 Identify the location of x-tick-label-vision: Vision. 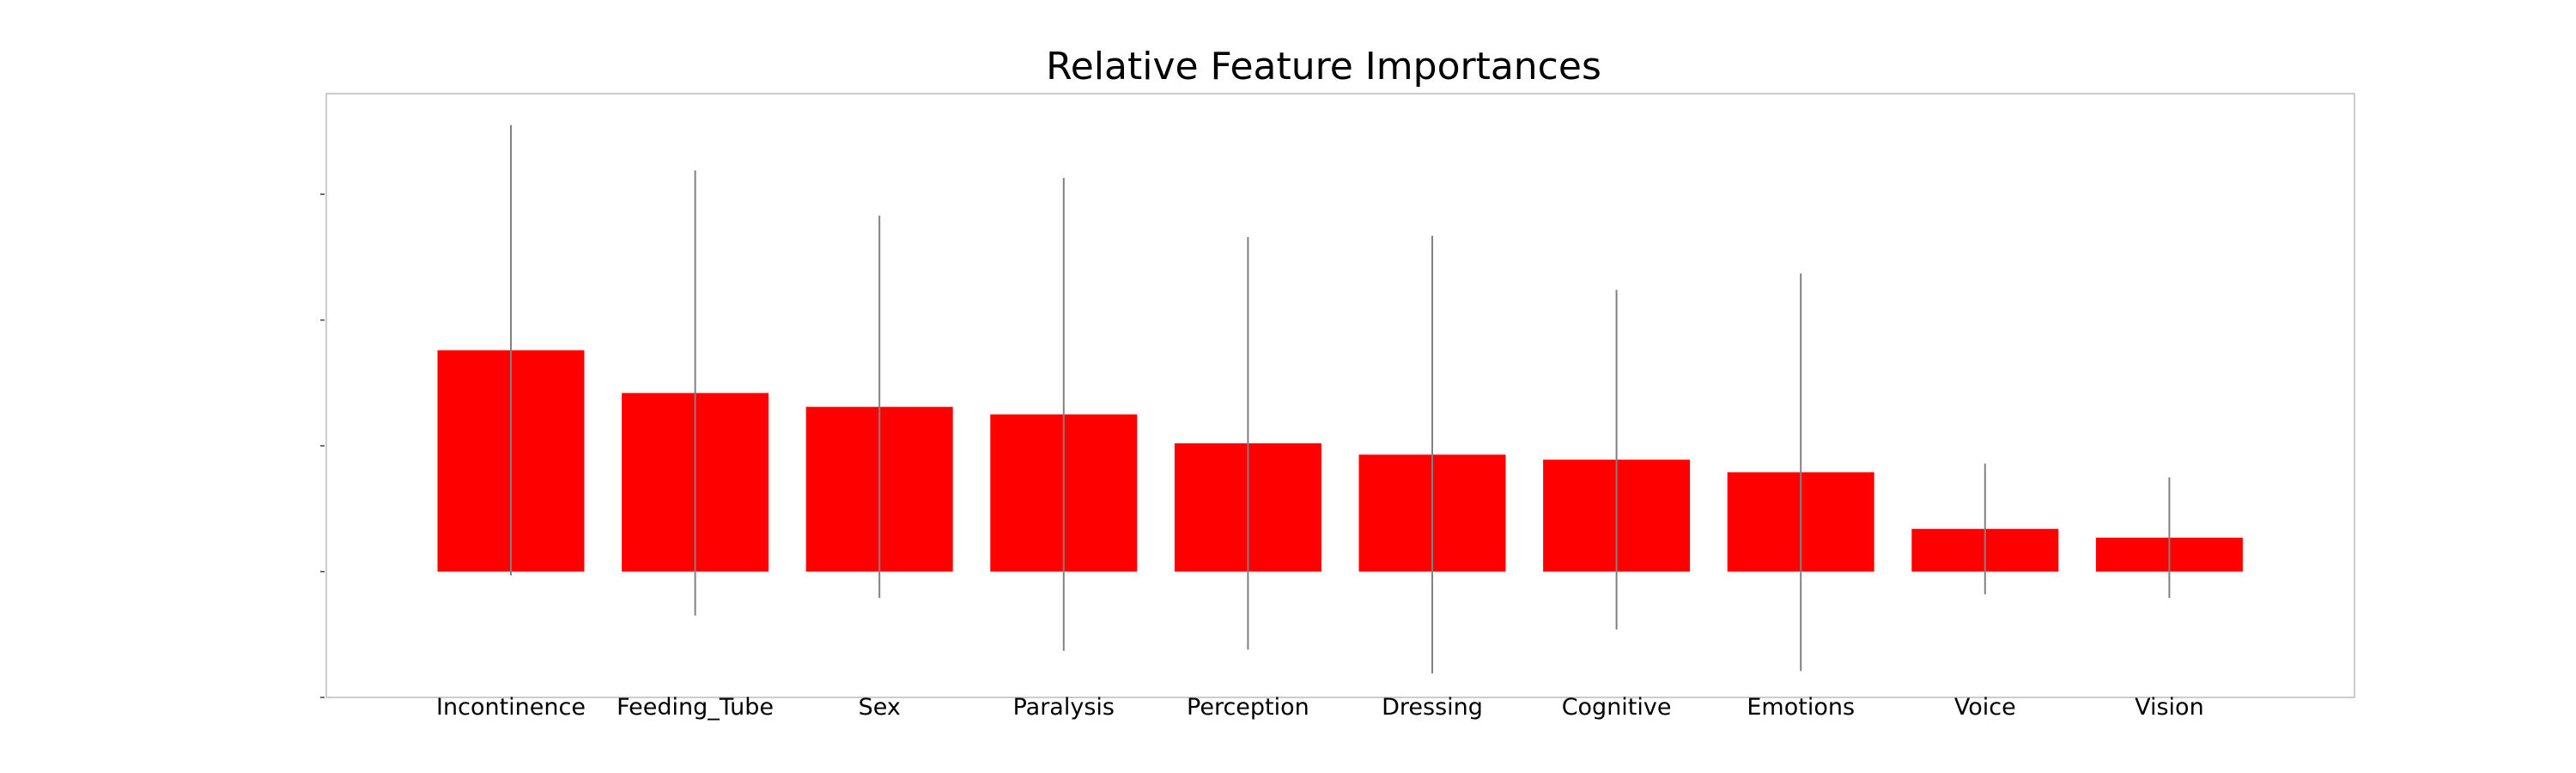
(2170, 707).